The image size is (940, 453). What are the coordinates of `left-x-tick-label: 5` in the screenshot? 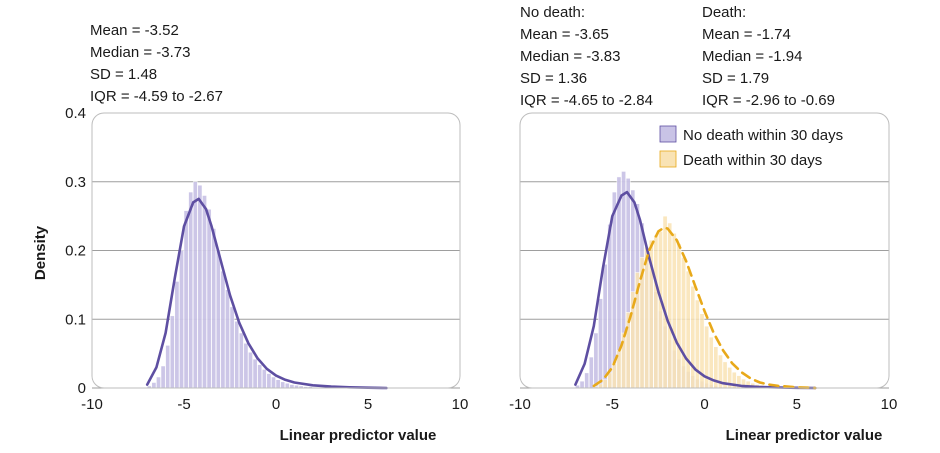 It's located at (368, 404).